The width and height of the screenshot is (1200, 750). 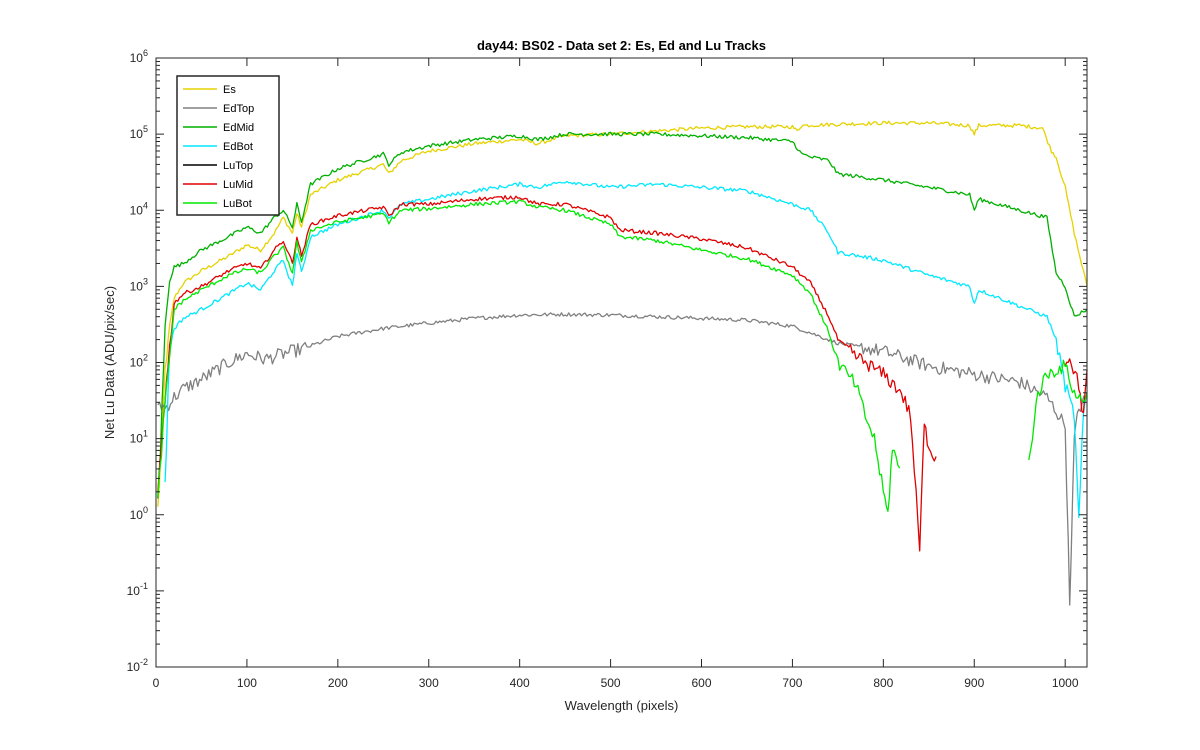 I want to click on y-tick-label: 10⁶, so click(x=139, y=56).